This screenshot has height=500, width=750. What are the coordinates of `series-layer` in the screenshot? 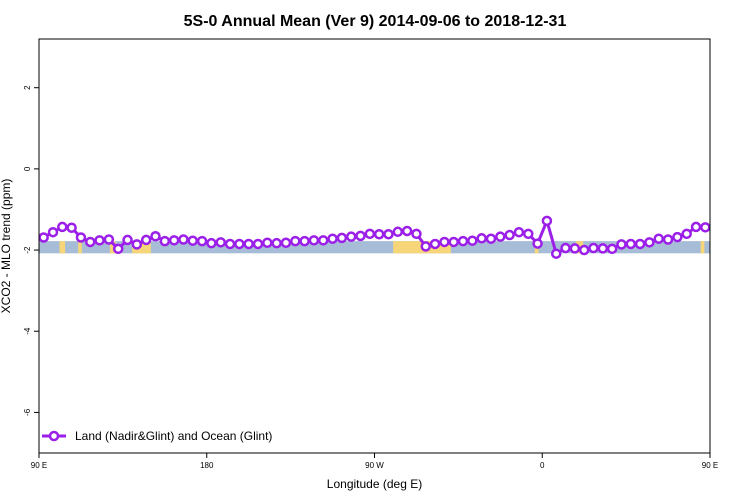 It's located at (374, 237).